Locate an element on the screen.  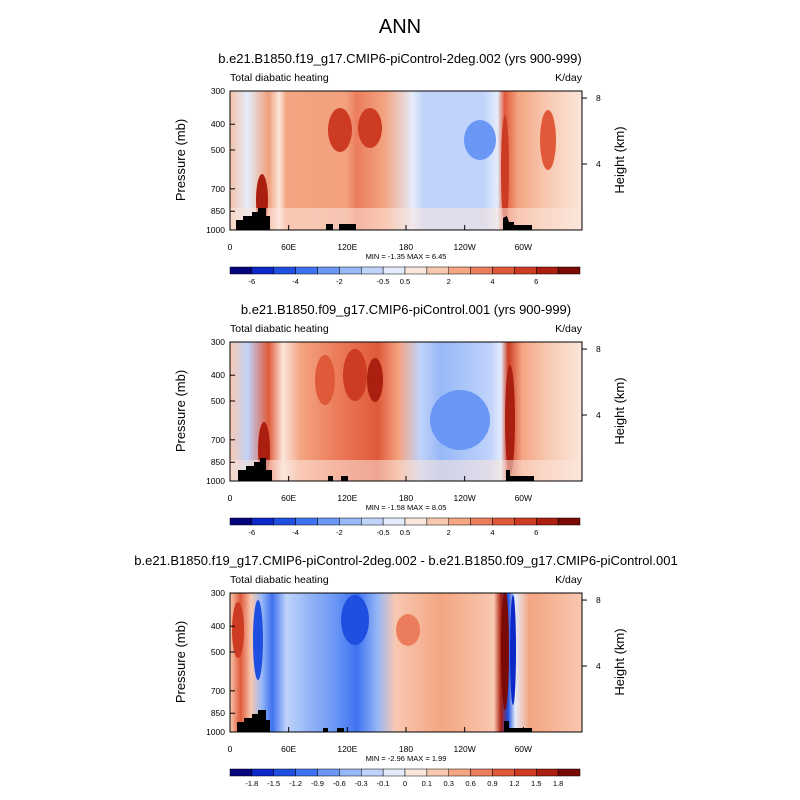
panel-2-stats: MIN = -1.58 MAX = 8.05 is located at coordinates (406, 507).